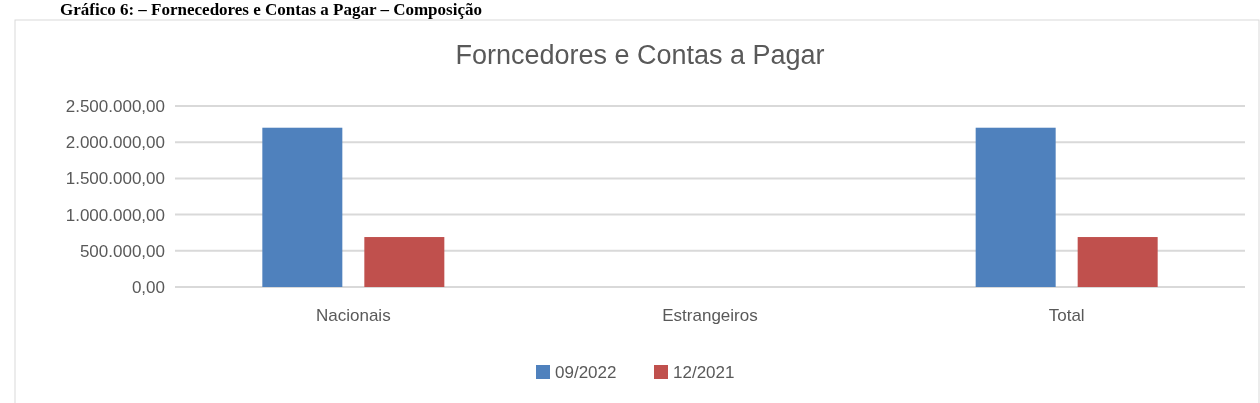 Image resolution: width=1260 pixels, height=403 pixels. I want to click on legend-label: 09/2022, so click(586, 372).